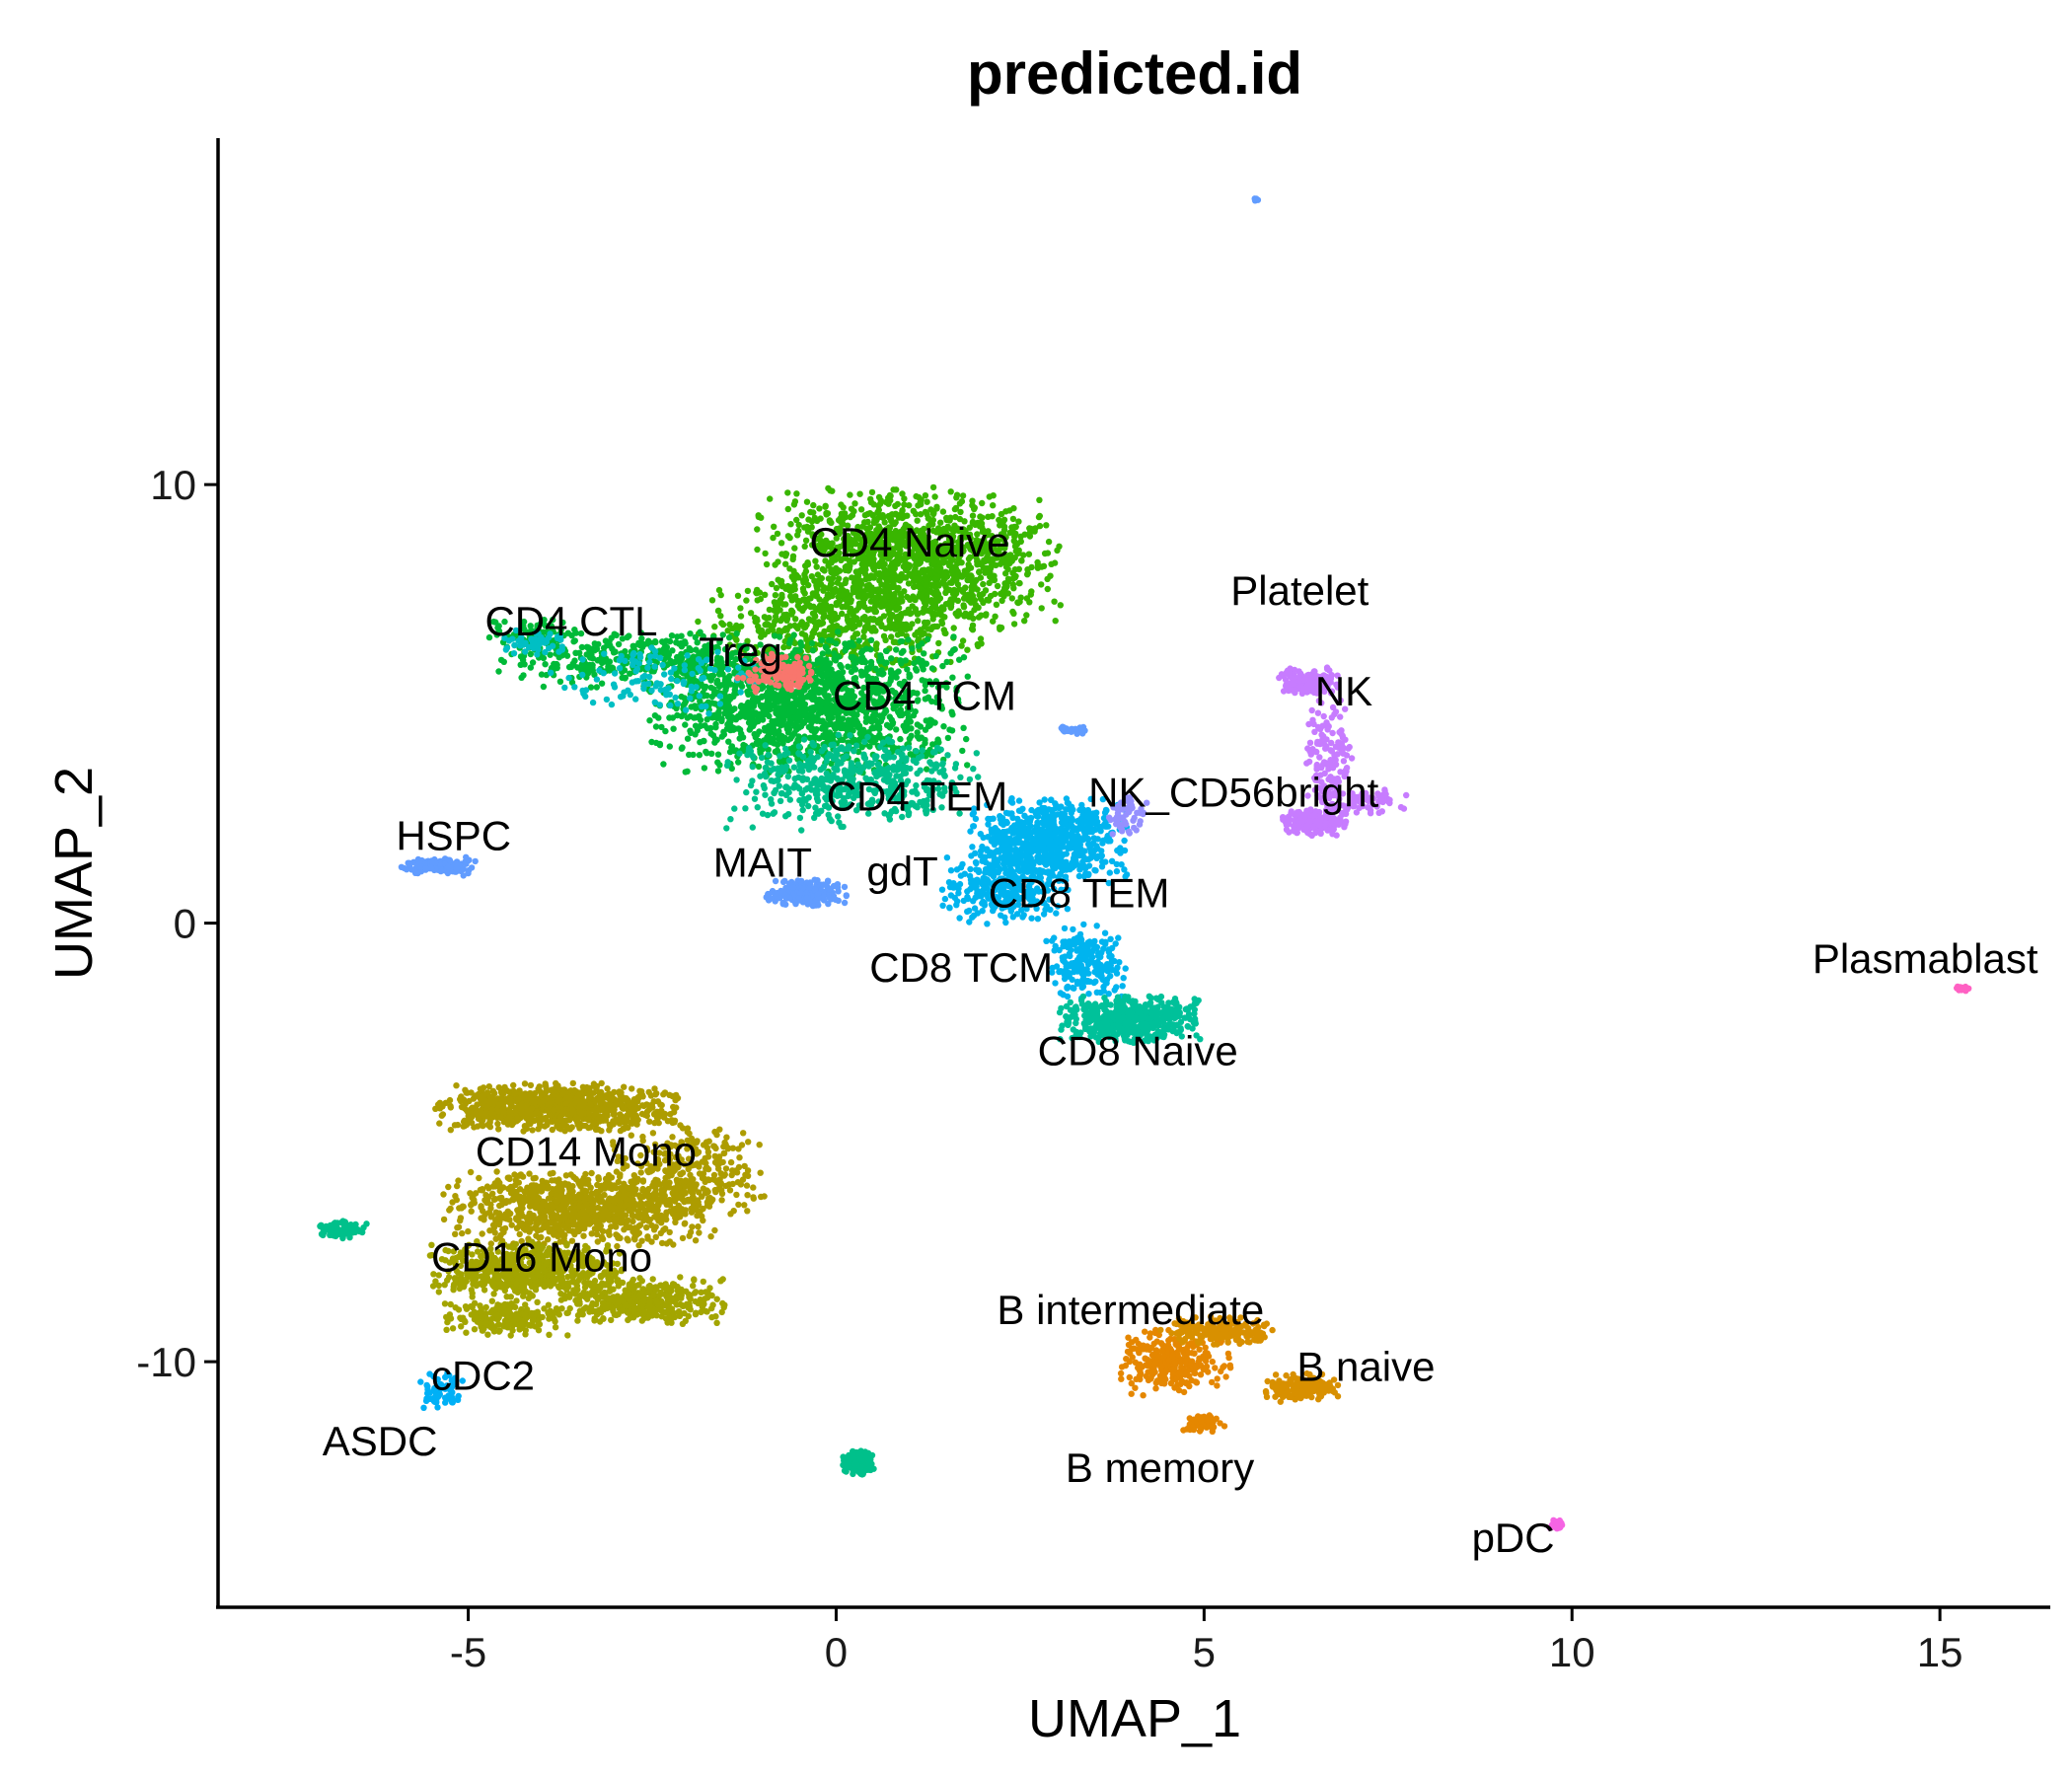 The height and width of the screenshot is (1776, 2072). I want to click on chart-title: predicted.id, so click(1135, 74).